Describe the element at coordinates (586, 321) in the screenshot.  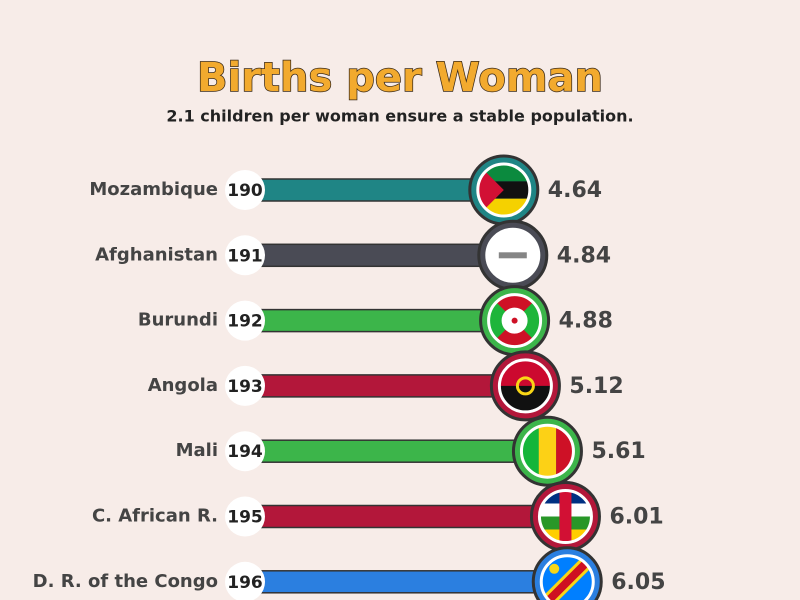
I see `value-label: 4.88` at that location.